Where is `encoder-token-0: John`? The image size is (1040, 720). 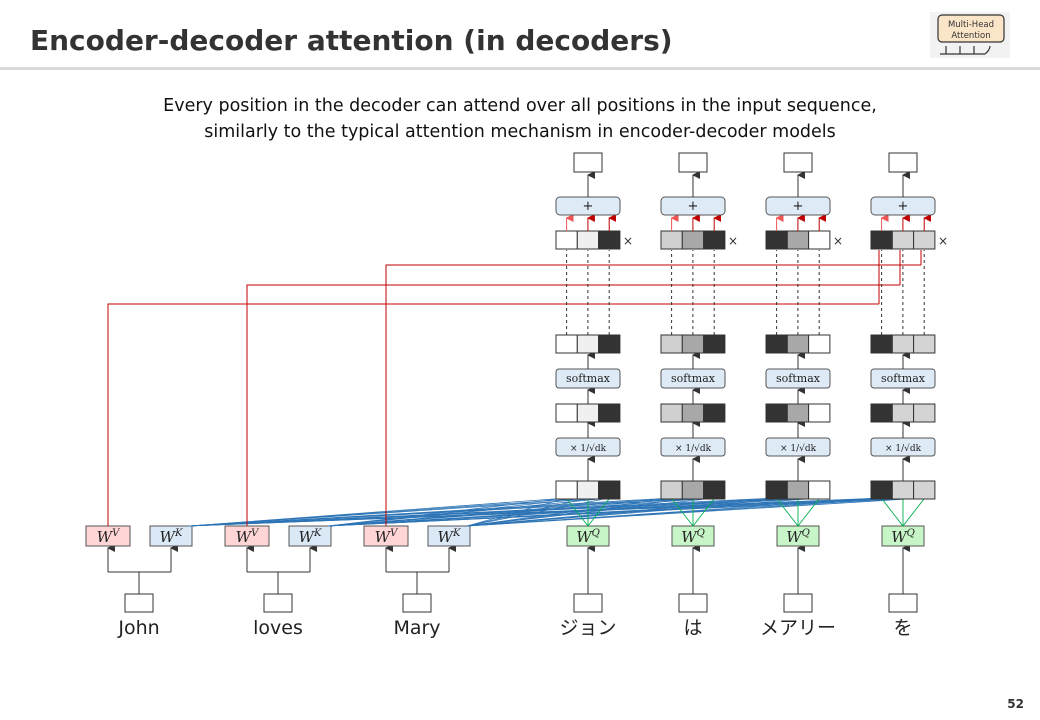 encoder-token-0: John is located at coordinates (138, 628).